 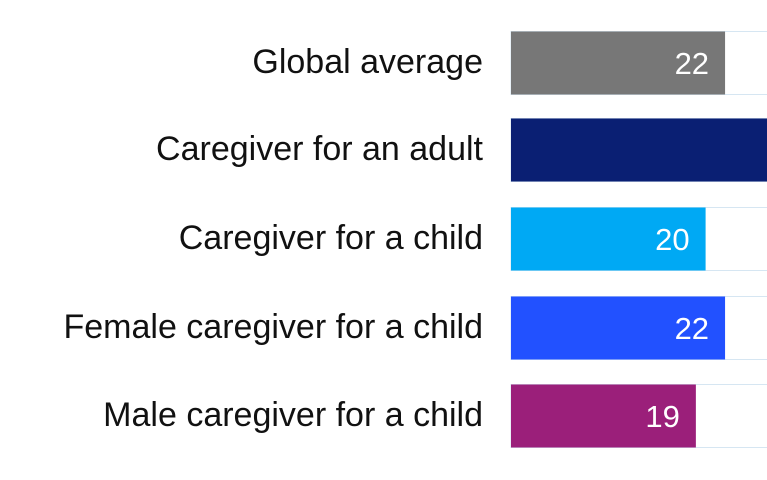 I want to click on category-label: Global average, so click(x=367, y=62).